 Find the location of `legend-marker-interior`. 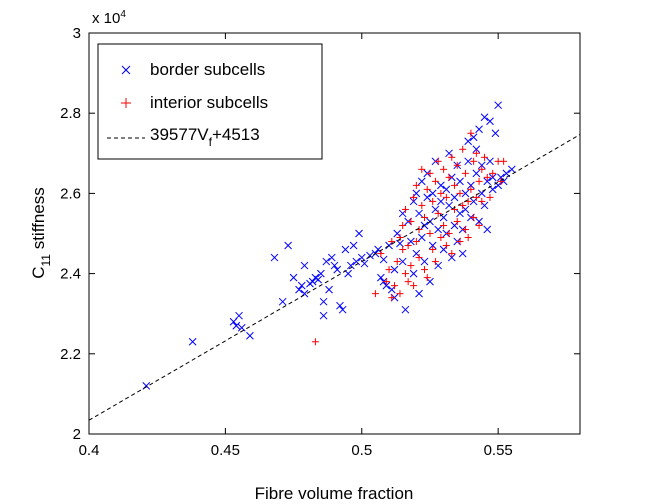

legend-marker-interior is located at coordinates (126, 103).